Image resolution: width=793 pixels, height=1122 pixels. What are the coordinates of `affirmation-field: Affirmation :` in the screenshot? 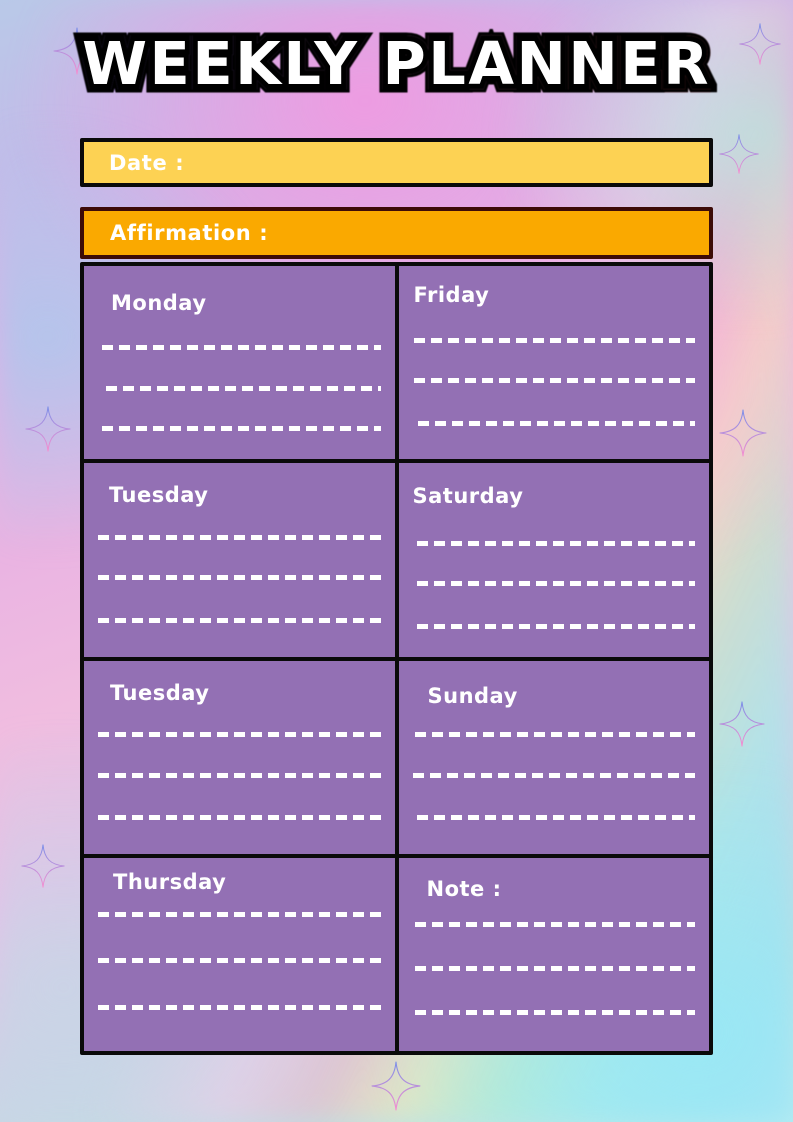 It's located at (396, 233).